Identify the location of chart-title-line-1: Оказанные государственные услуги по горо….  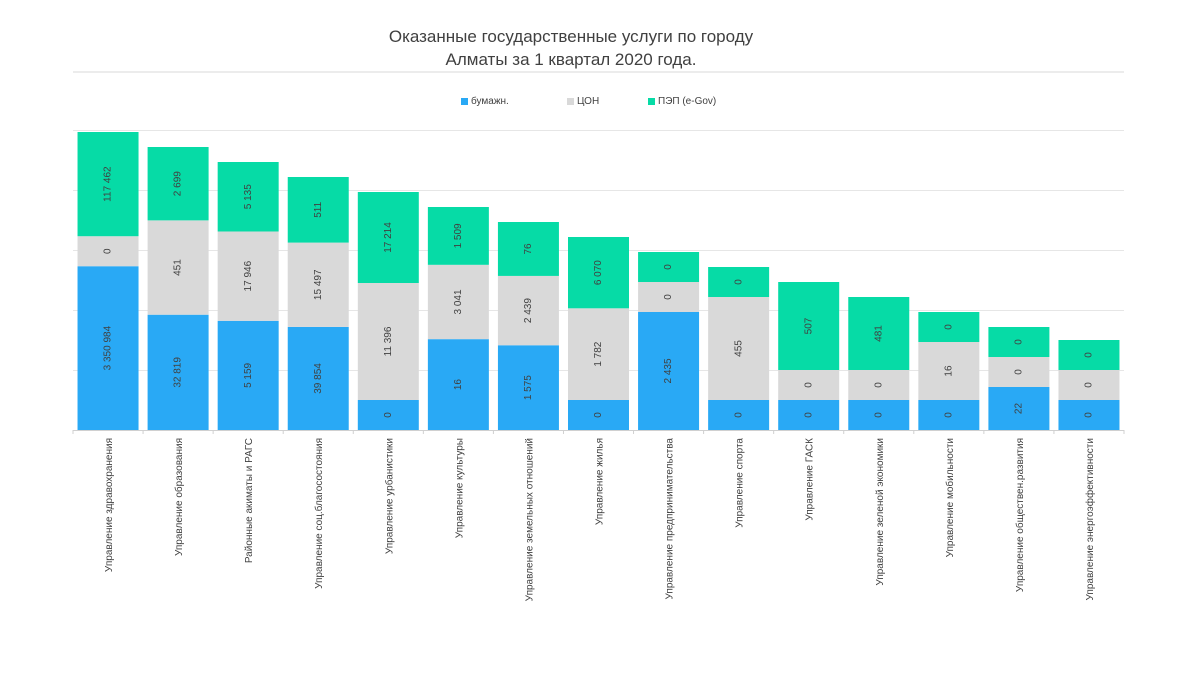
(571, 36).